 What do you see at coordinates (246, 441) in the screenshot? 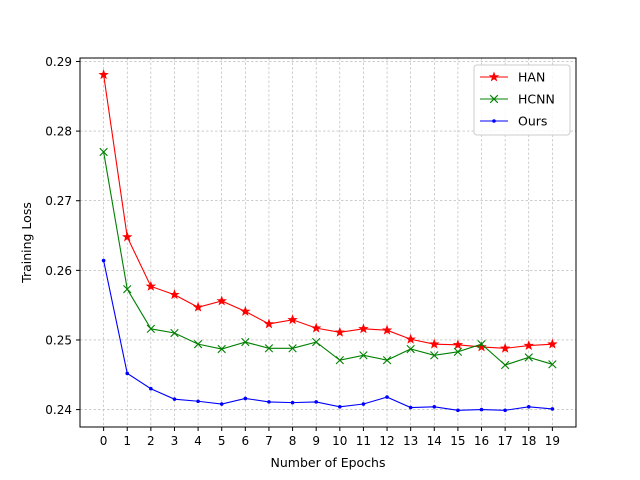
I see `x-tick-label: 6` at bounding box center [246, 441].